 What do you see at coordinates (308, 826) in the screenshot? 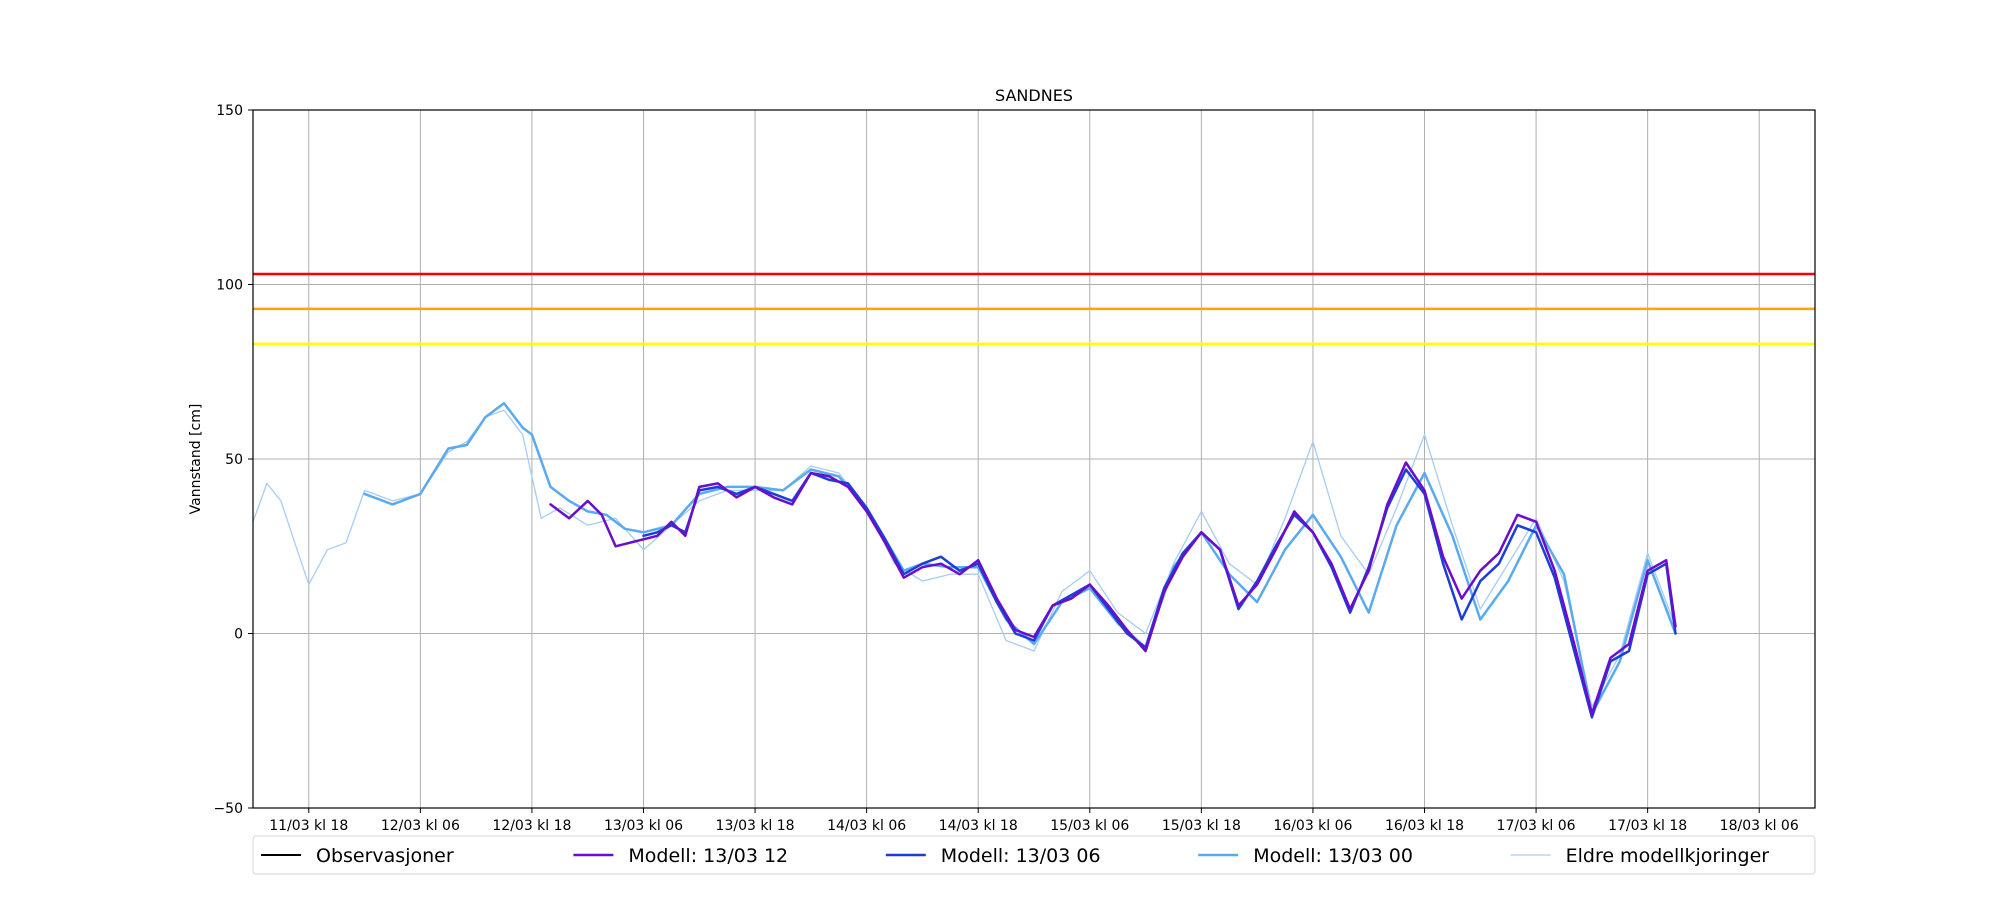
I see `x-tick-label: 11/03 kl 18` at bounding box center [308, 826].